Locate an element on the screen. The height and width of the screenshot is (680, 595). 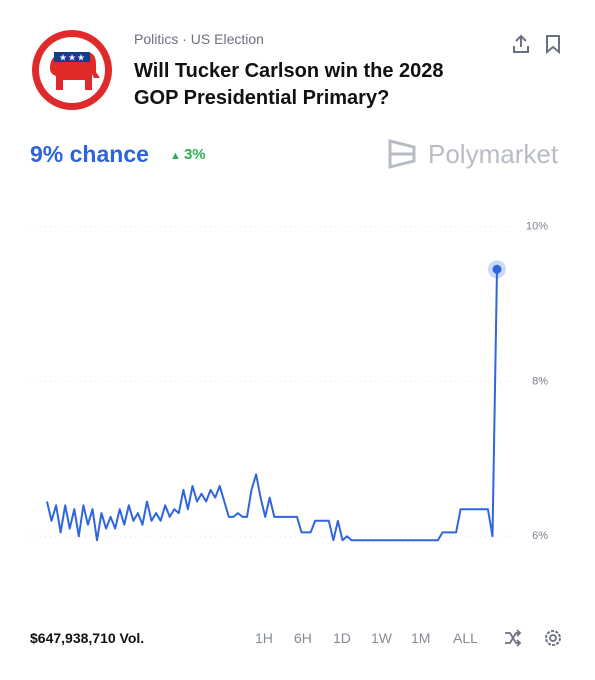
y-tick-label: 10% is located at coordinates (537, 227).